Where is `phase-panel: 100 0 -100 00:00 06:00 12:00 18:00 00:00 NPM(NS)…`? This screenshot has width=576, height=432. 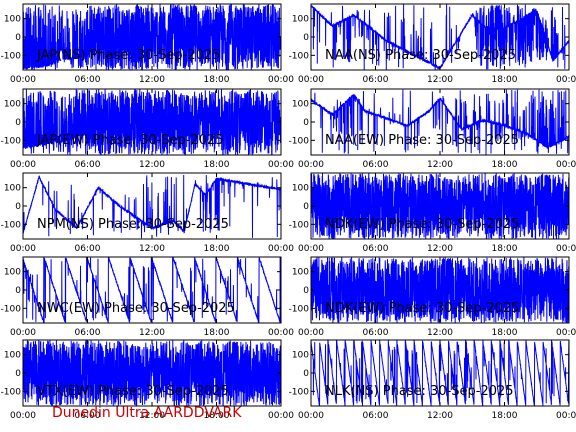
phase-panel: 100 0 -100 00:00 06:00 12:00 18:00 00:00 NPM(NS)… is located at coordinates (147, 213).